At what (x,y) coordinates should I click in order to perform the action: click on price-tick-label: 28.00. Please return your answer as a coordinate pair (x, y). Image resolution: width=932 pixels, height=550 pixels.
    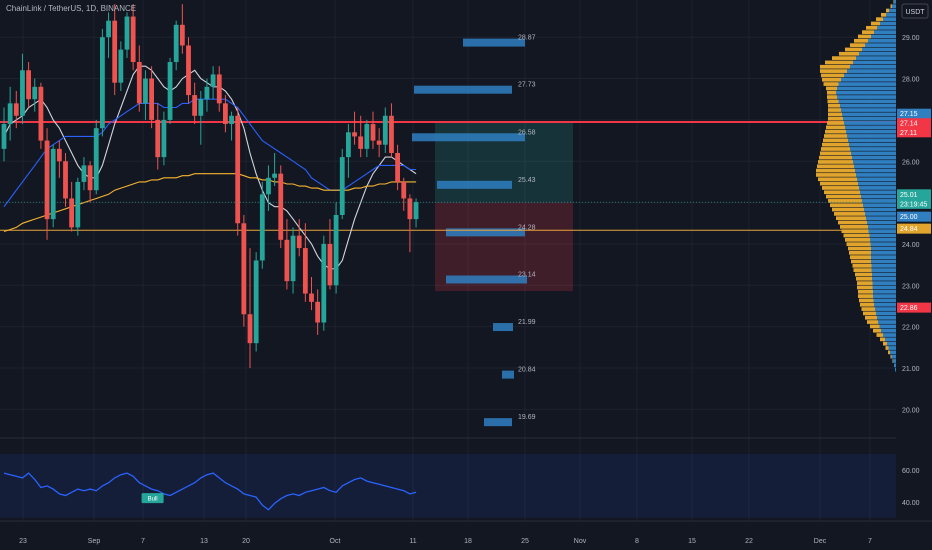
    Looking at the image, I should click on (911, 80).